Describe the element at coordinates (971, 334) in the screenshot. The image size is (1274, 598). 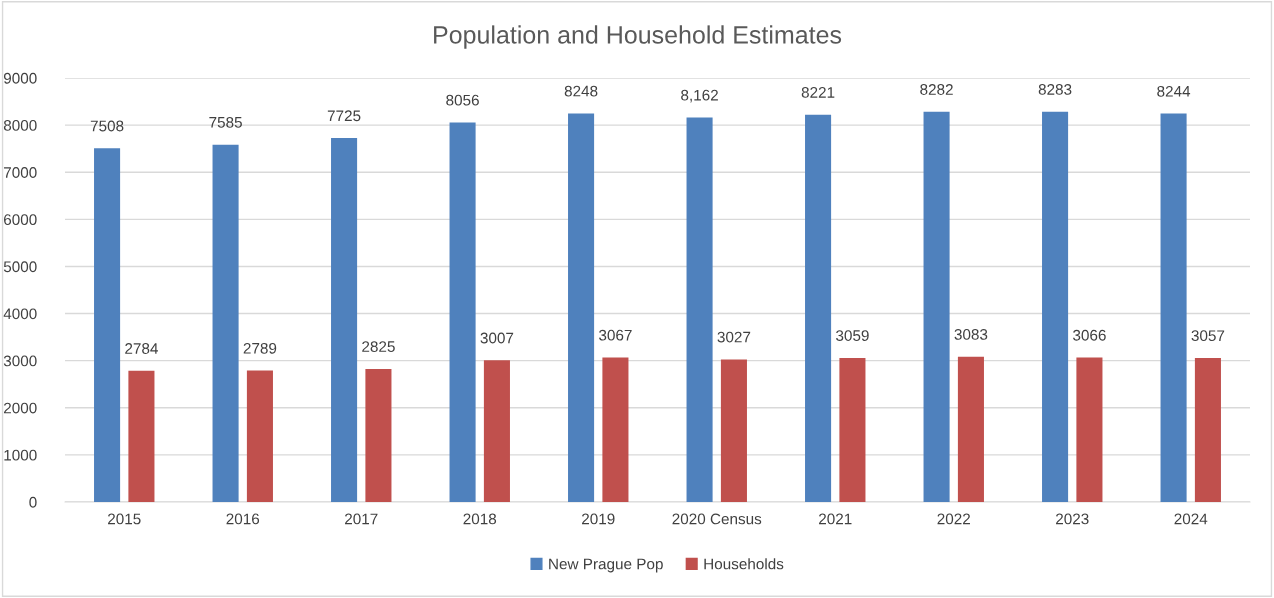
I see `data-label: 3083` at that location.